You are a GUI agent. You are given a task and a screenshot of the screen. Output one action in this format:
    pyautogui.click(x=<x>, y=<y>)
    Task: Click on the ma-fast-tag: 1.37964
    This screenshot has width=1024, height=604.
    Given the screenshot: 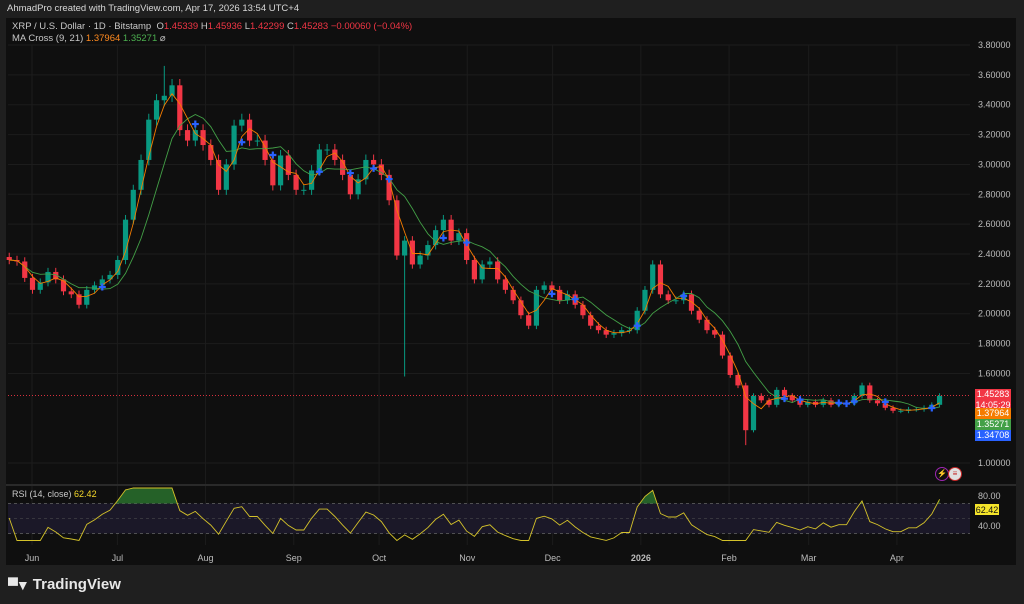 What is the action you would take?
    pyautogui.click(x=993, y=413)
    